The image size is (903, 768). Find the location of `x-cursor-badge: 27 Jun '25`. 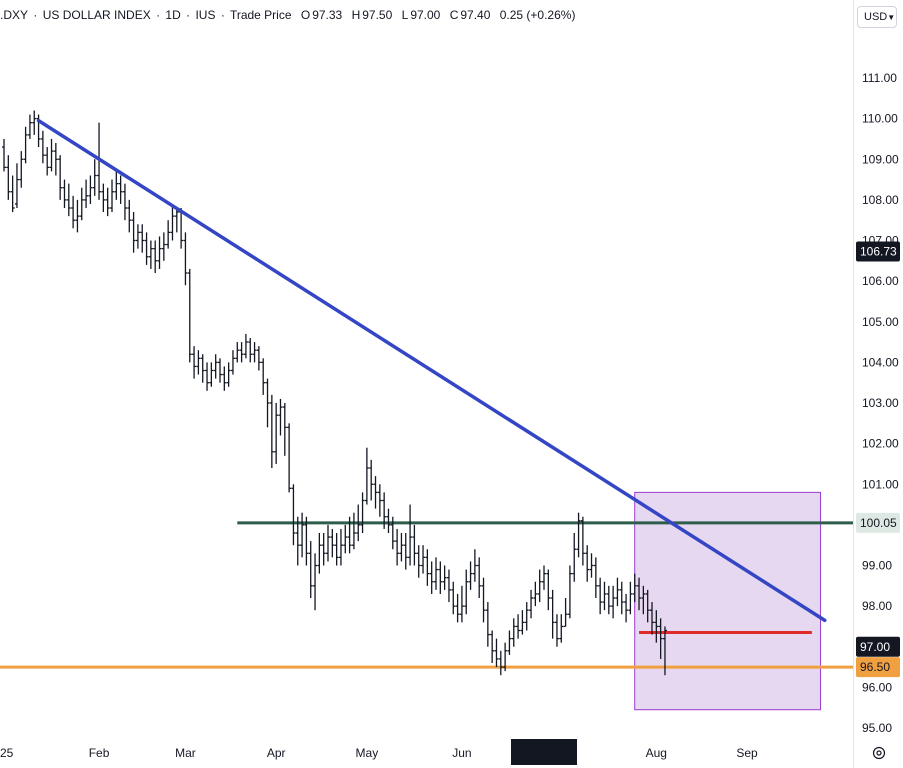

x-cursor-badge: 27 Jun '25 is located at coordinates (544, 752).